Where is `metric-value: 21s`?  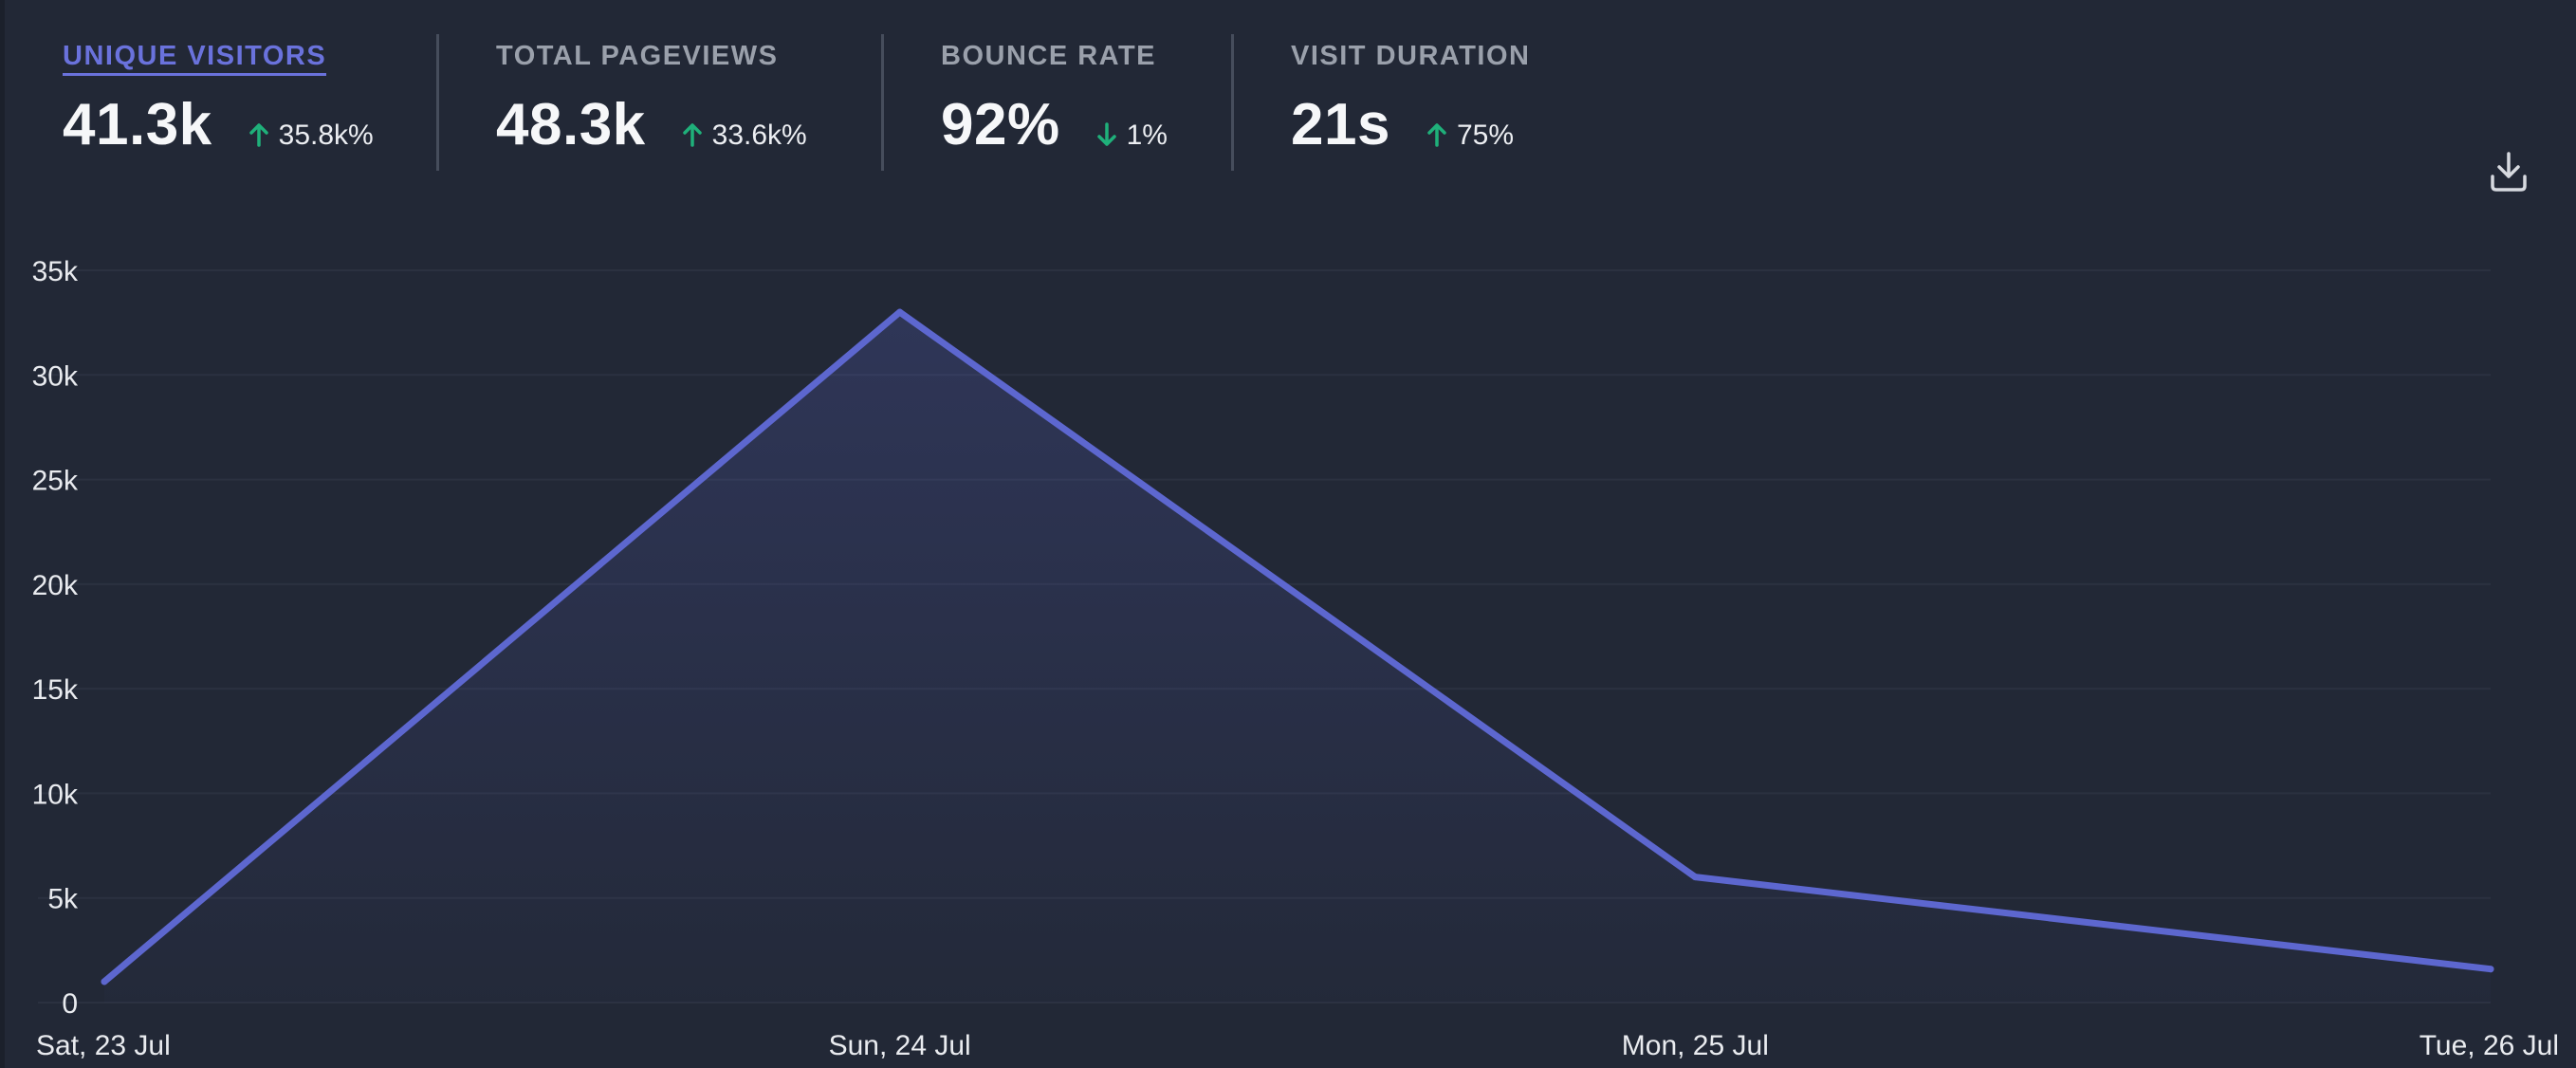
metric-value: 21s is located at coordinates (1340, 124).